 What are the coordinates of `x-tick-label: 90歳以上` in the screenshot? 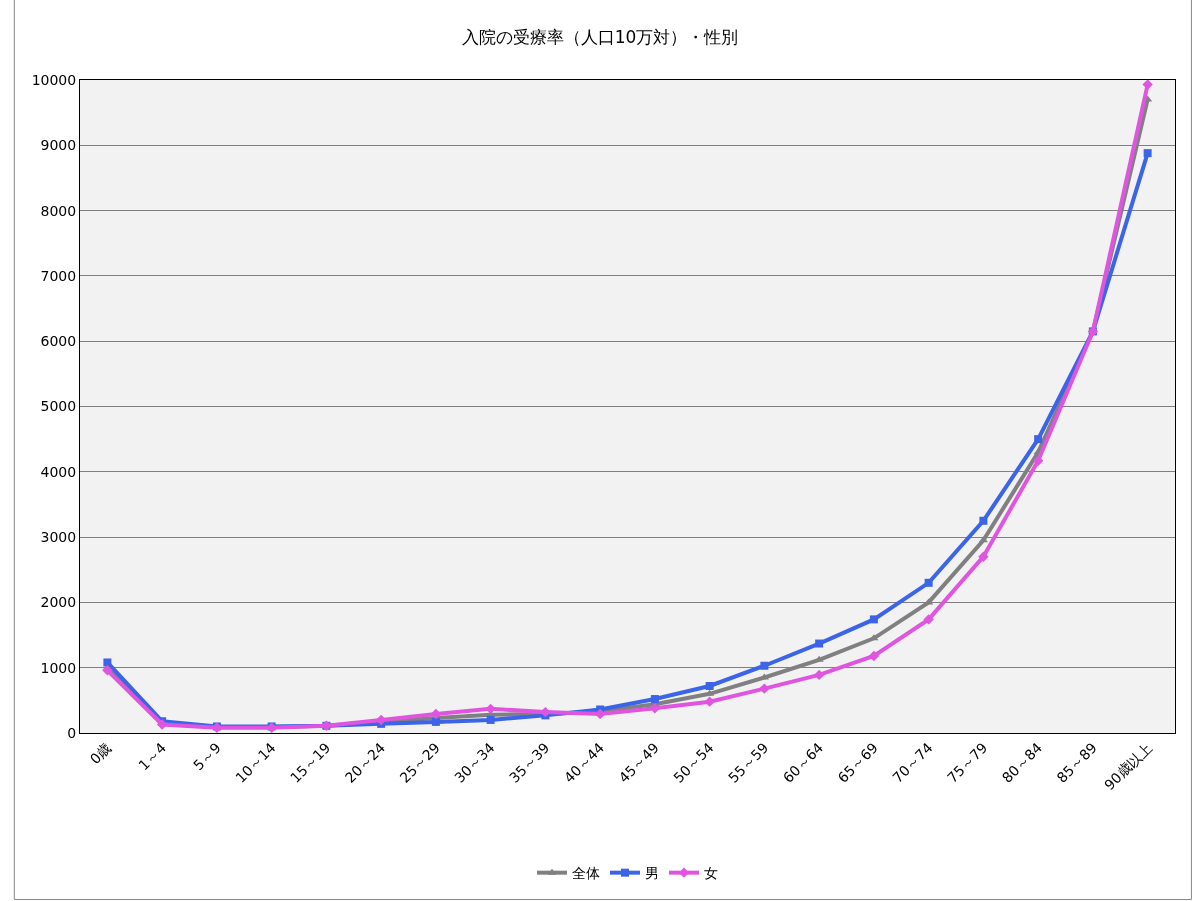 It's located at (1128, 766).